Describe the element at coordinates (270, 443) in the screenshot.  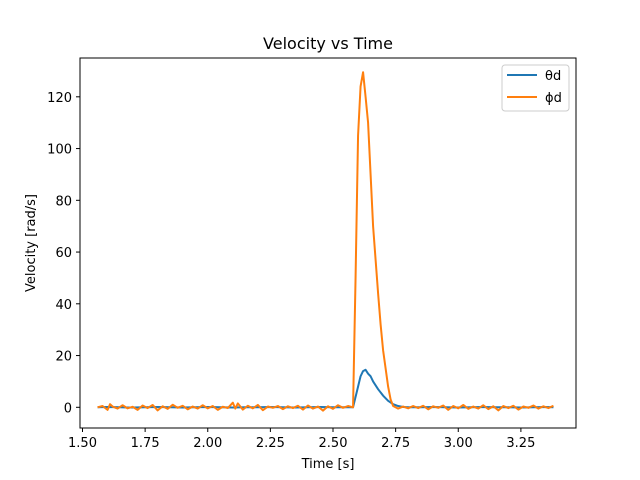
I see `x-tick-label: 2.25` at that location.